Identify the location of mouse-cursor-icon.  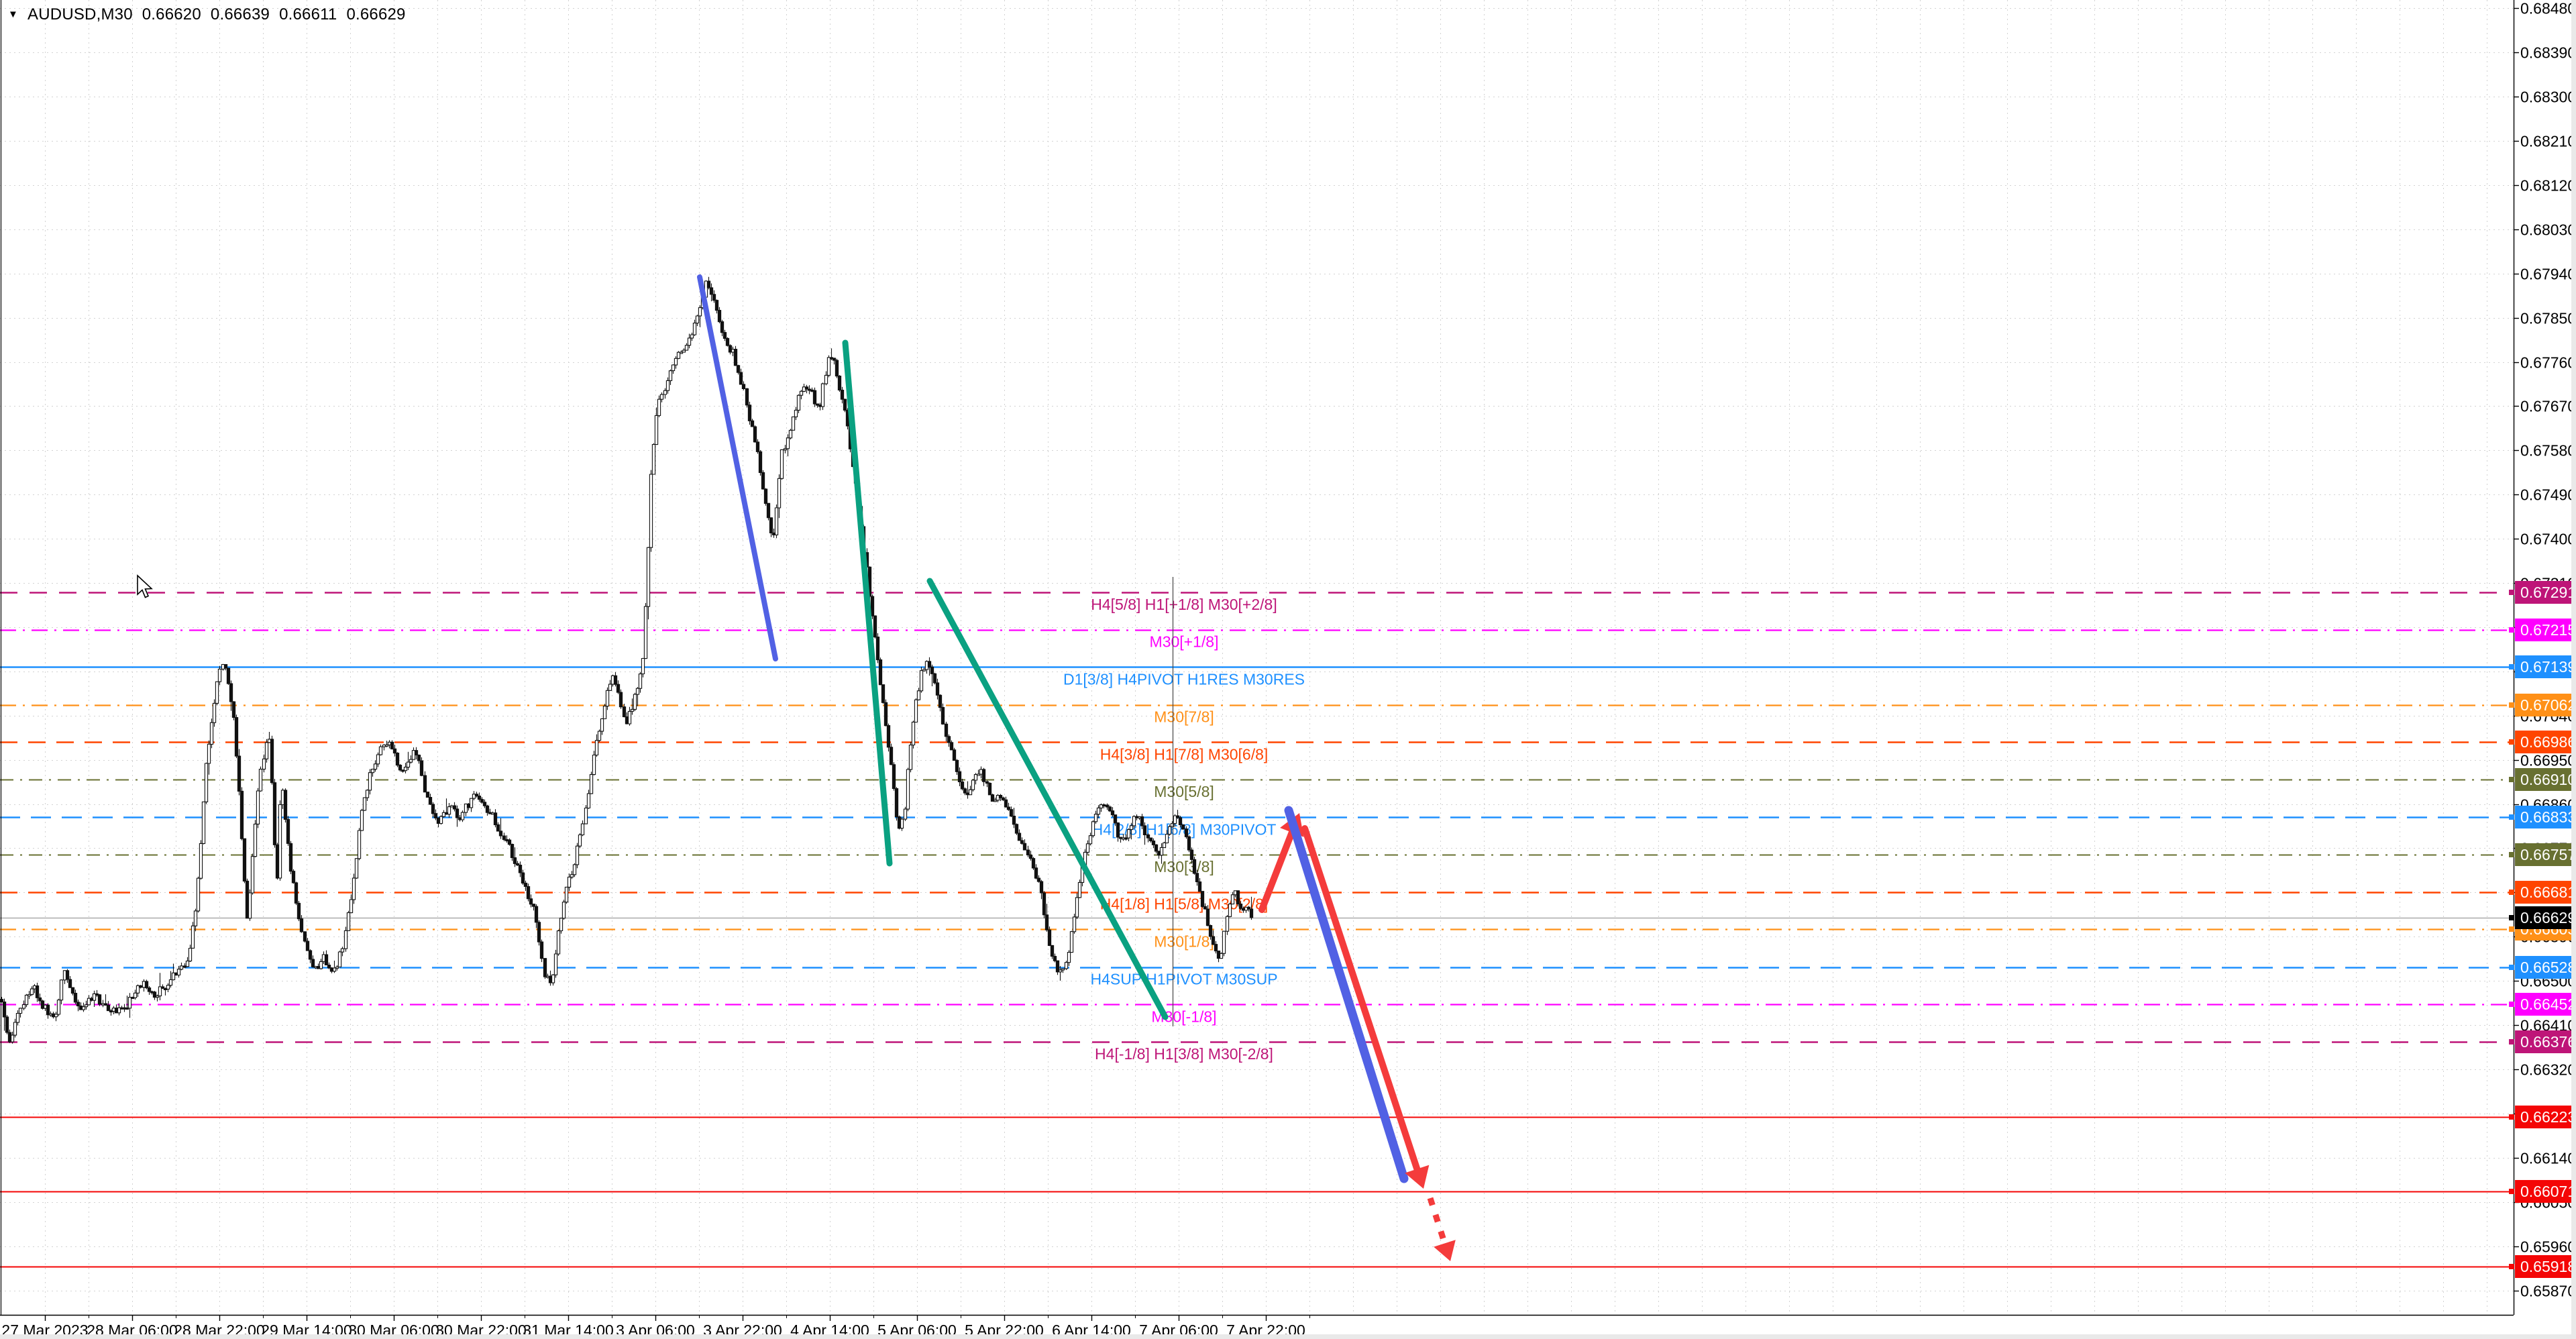
(145, 586).